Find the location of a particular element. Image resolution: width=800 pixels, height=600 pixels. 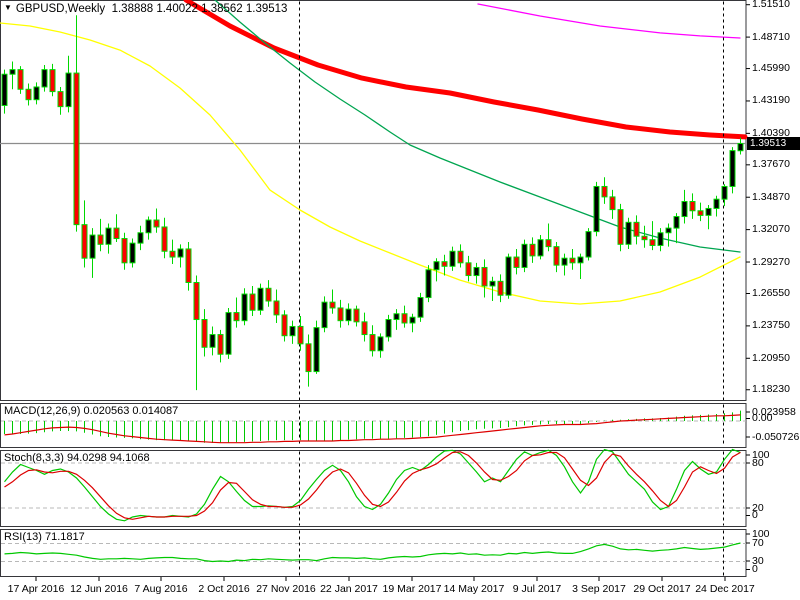

price-axis-tick: 1.20950 is located at coordinates (771, 357).